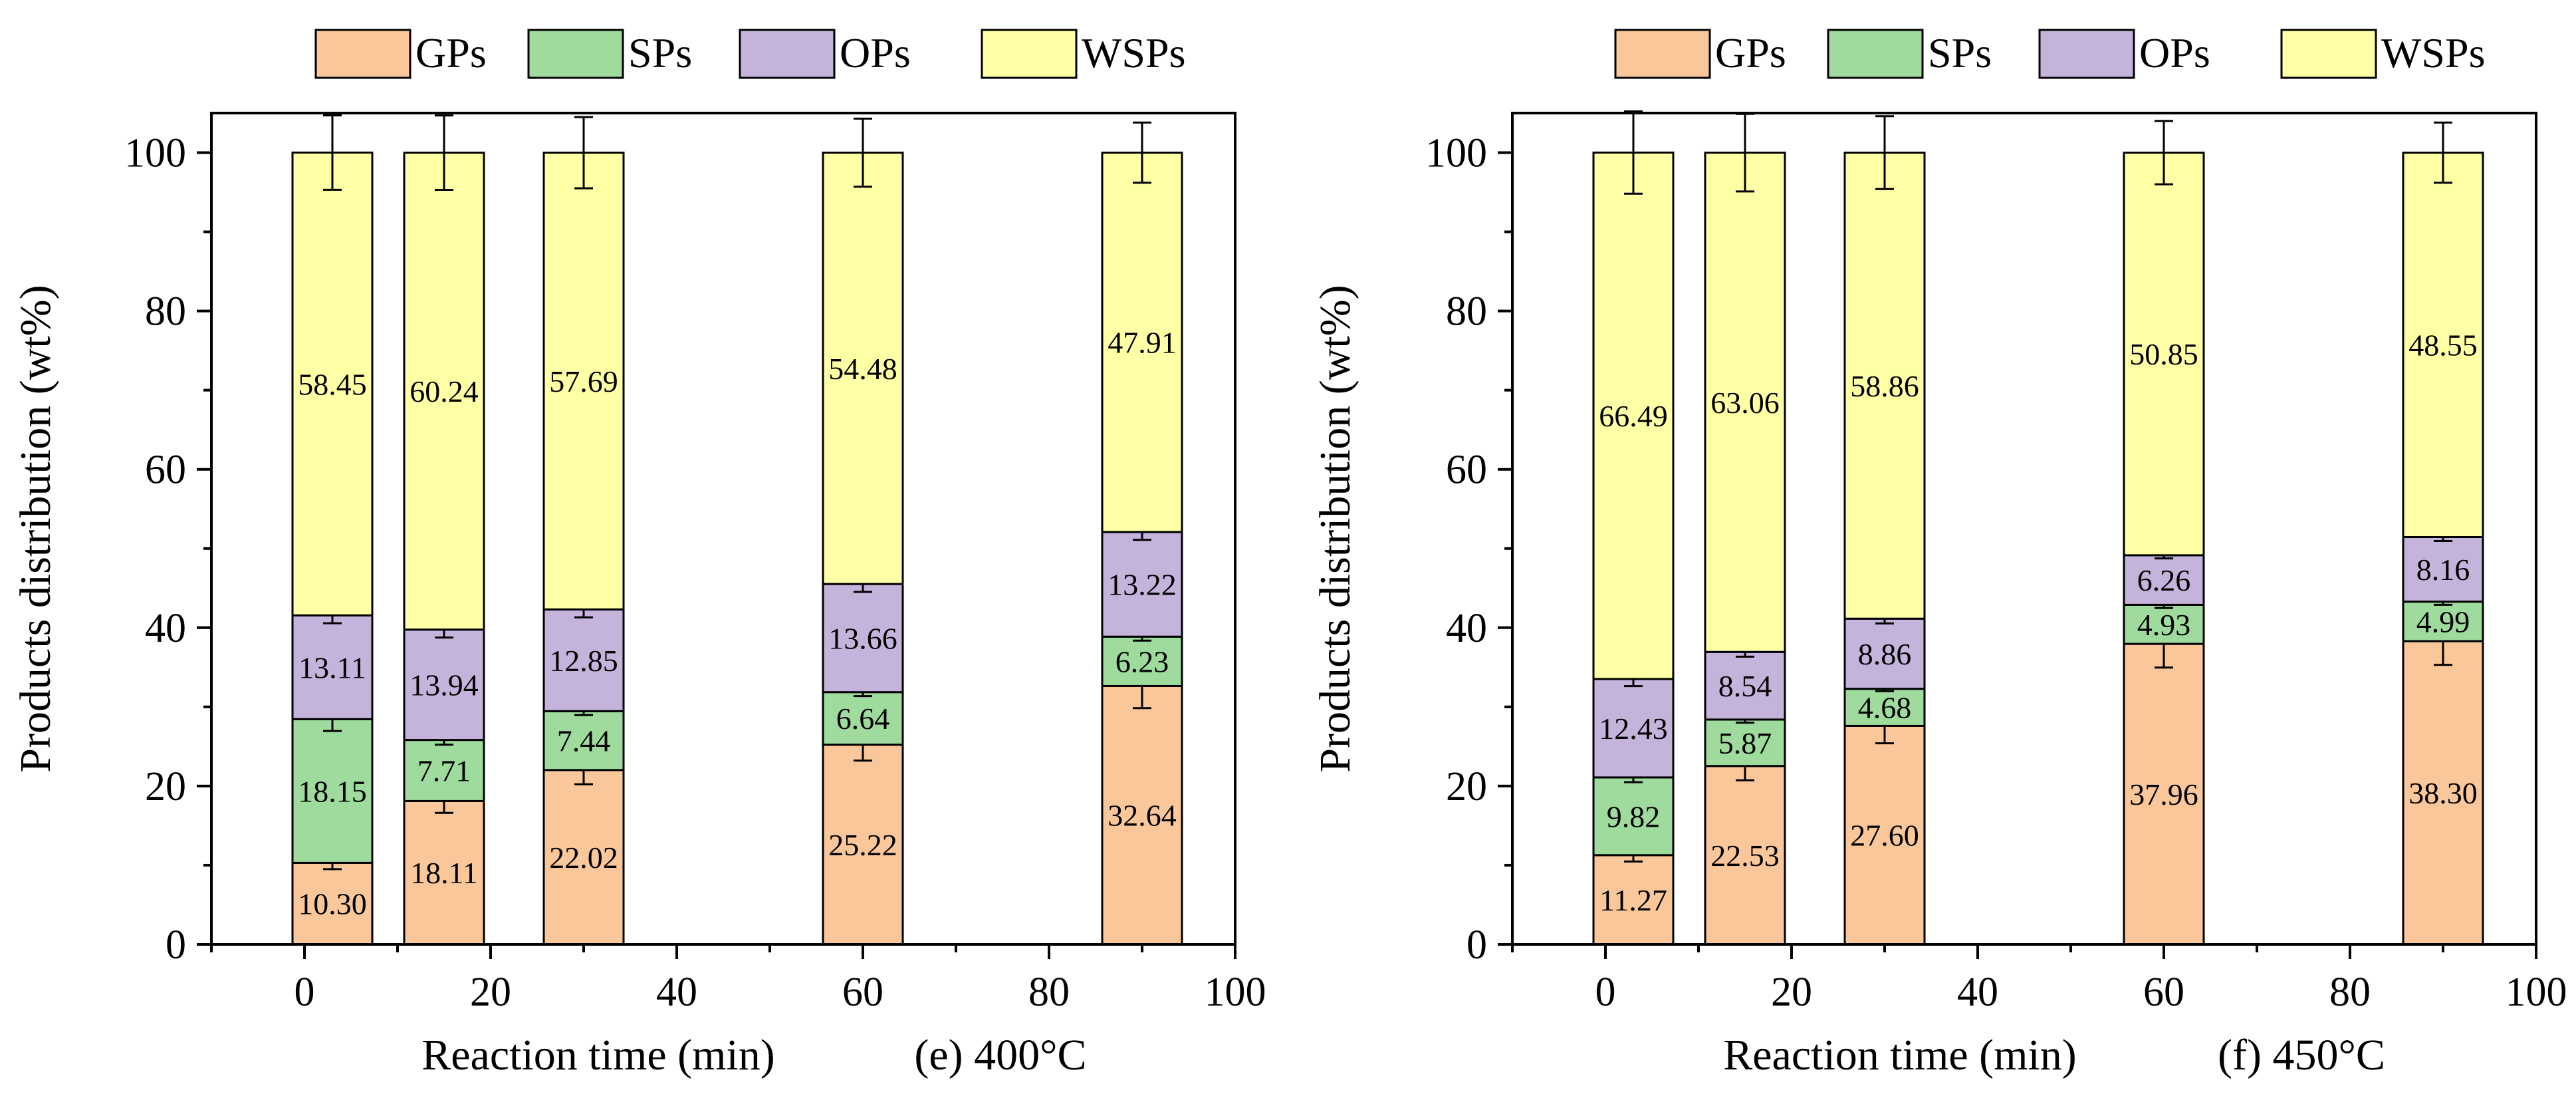 Image resolution: width=2576 pixels, height=1106 pixels. What do you see at coordinates (176, 945) in the screenshot?
I see `y-tick-label-0: 0` at bounding box center [176, 945].